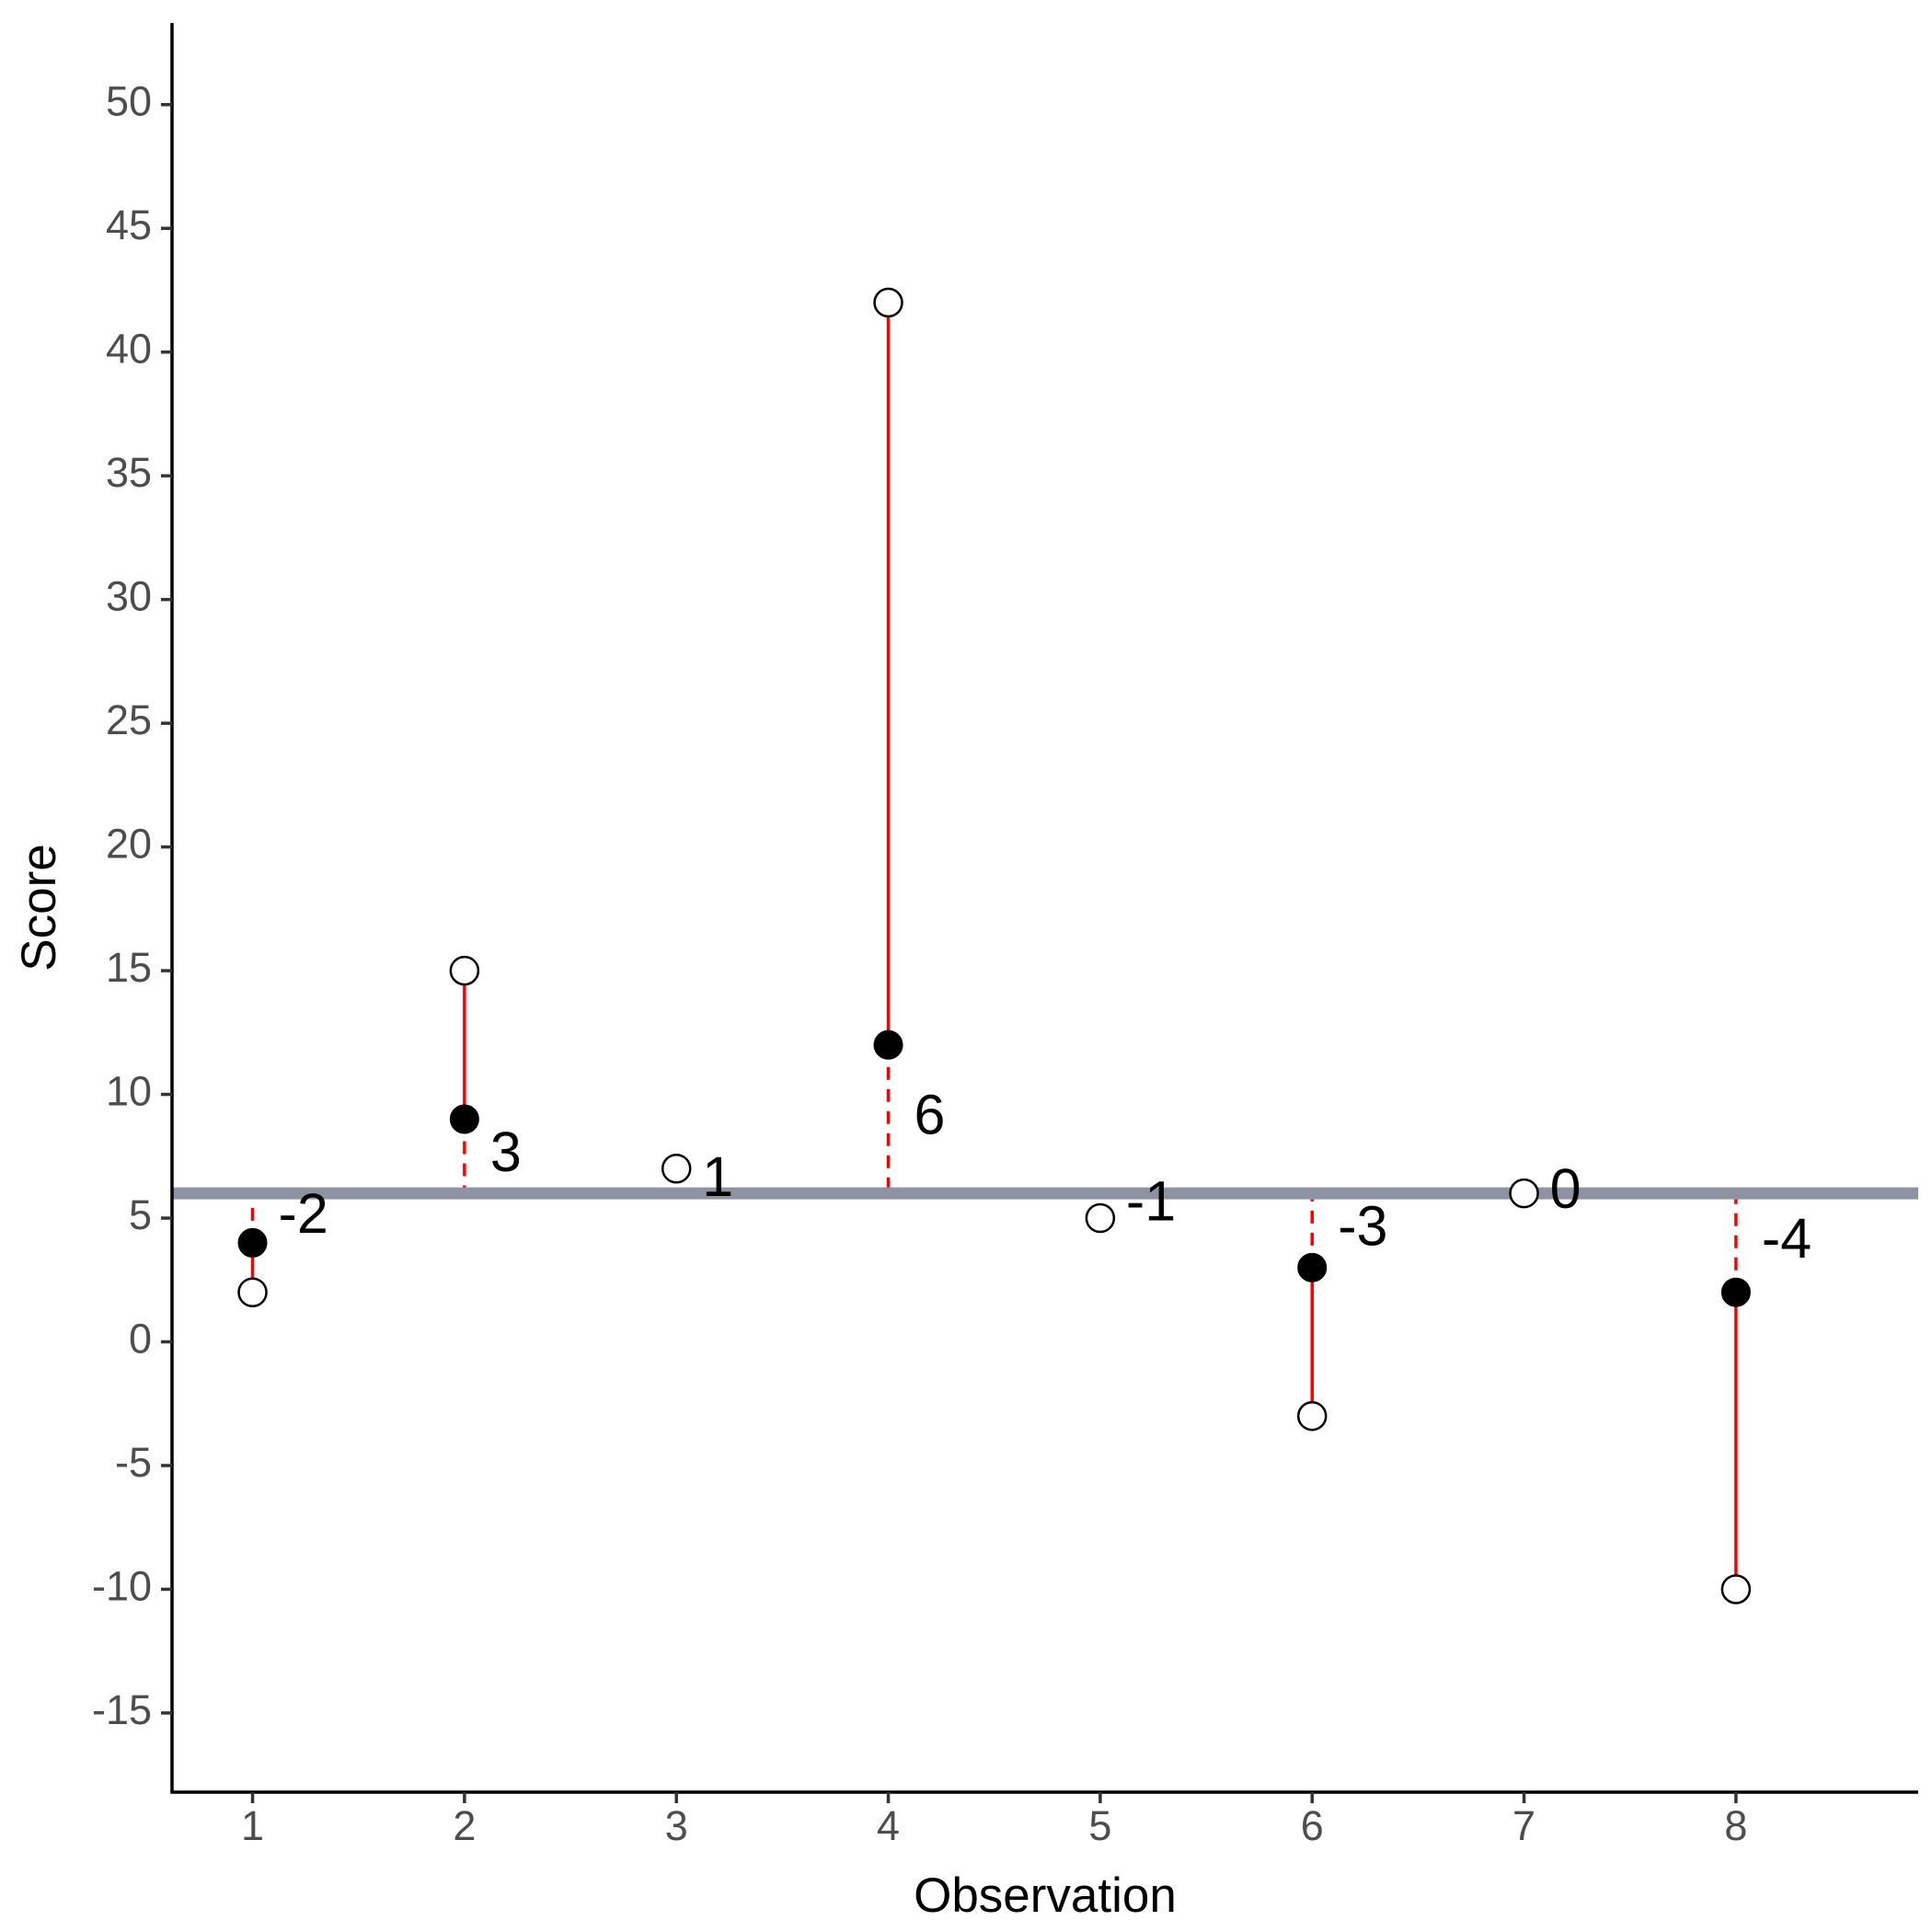 The image size is (1932, 1932). Describe the element at coordinates (717, 1176) in the screenshot. I see `data-label-3: 1` at that location.